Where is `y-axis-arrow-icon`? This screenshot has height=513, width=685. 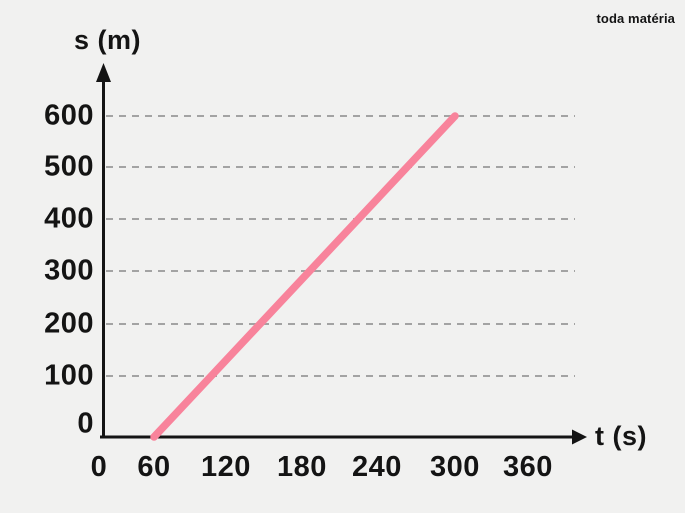 y-axis-arrow-icon is located at coordinates (103, 72).